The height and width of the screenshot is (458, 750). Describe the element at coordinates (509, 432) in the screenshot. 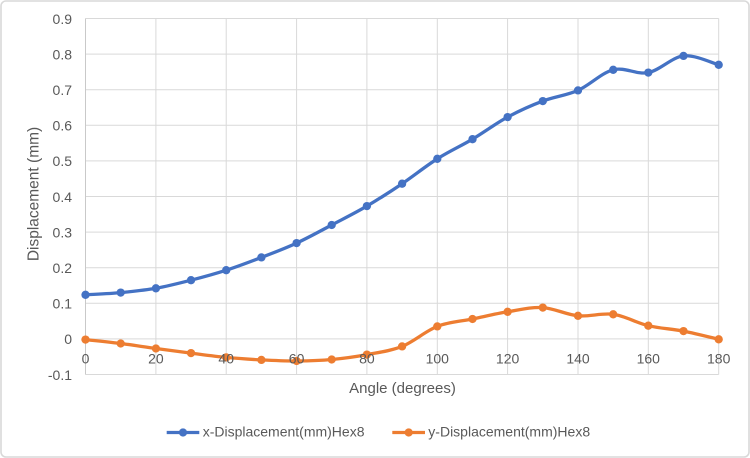

I see `svg-text: y-Displacement(mm)Hex8` at that location.